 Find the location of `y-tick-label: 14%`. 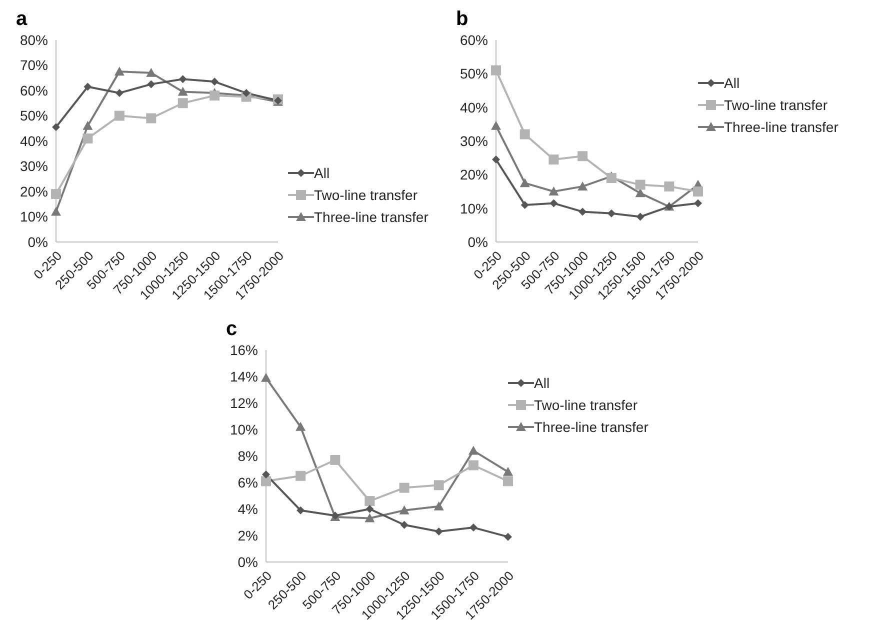

y-tick-label: 14% is located at coordinates (244, 376).